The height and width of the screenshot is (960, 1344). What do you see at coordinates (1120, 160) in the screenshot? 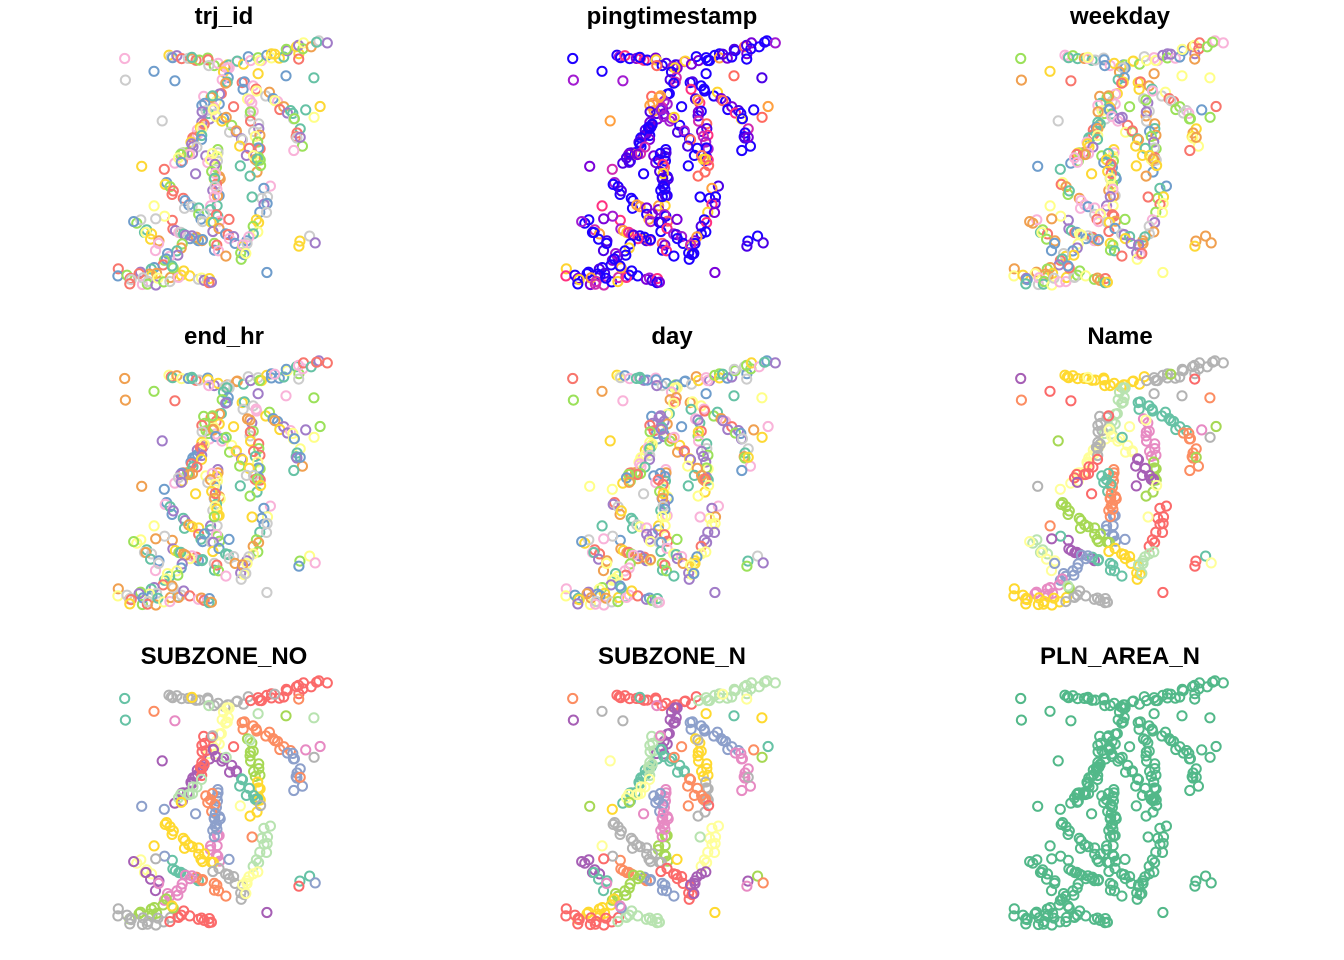
I see `panel-weekday: weekday` at bounding box center [1120, 160].